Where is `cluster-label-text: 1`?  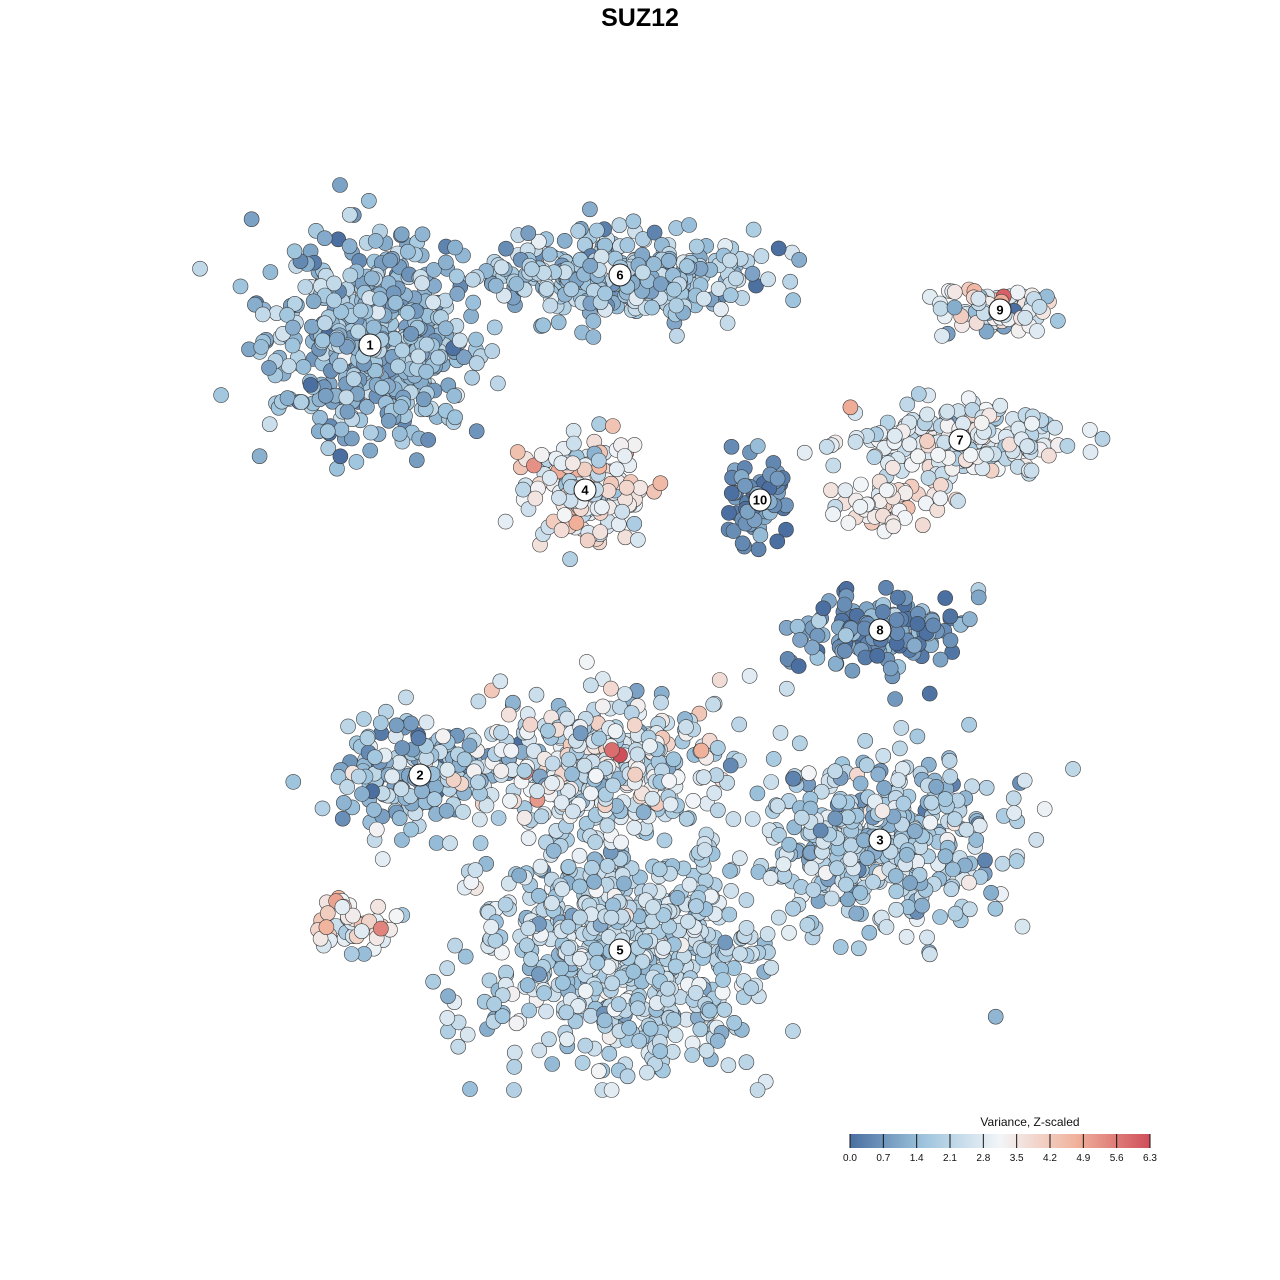
cluster-label-text: 1 is located at coordinates (369, 345).